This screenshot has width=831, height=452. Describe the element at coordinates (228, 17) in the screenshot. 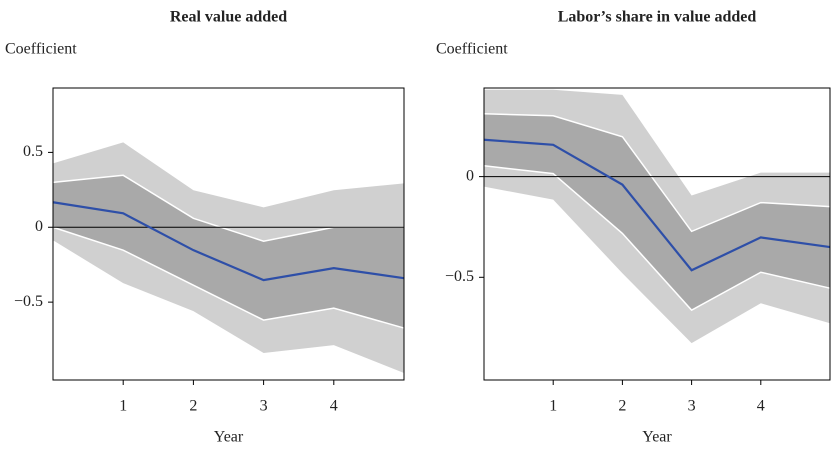

I see `chart-title: Real value added` at that location.